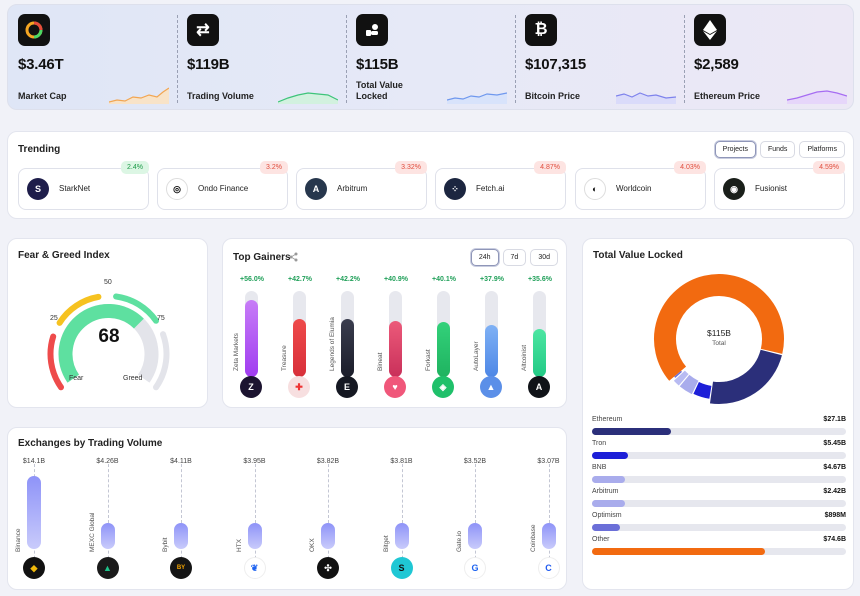 Image resolution: width=860 pixels, height=596 pixels. I want to click on trading-volume-value: $119B, so click(208, 64).